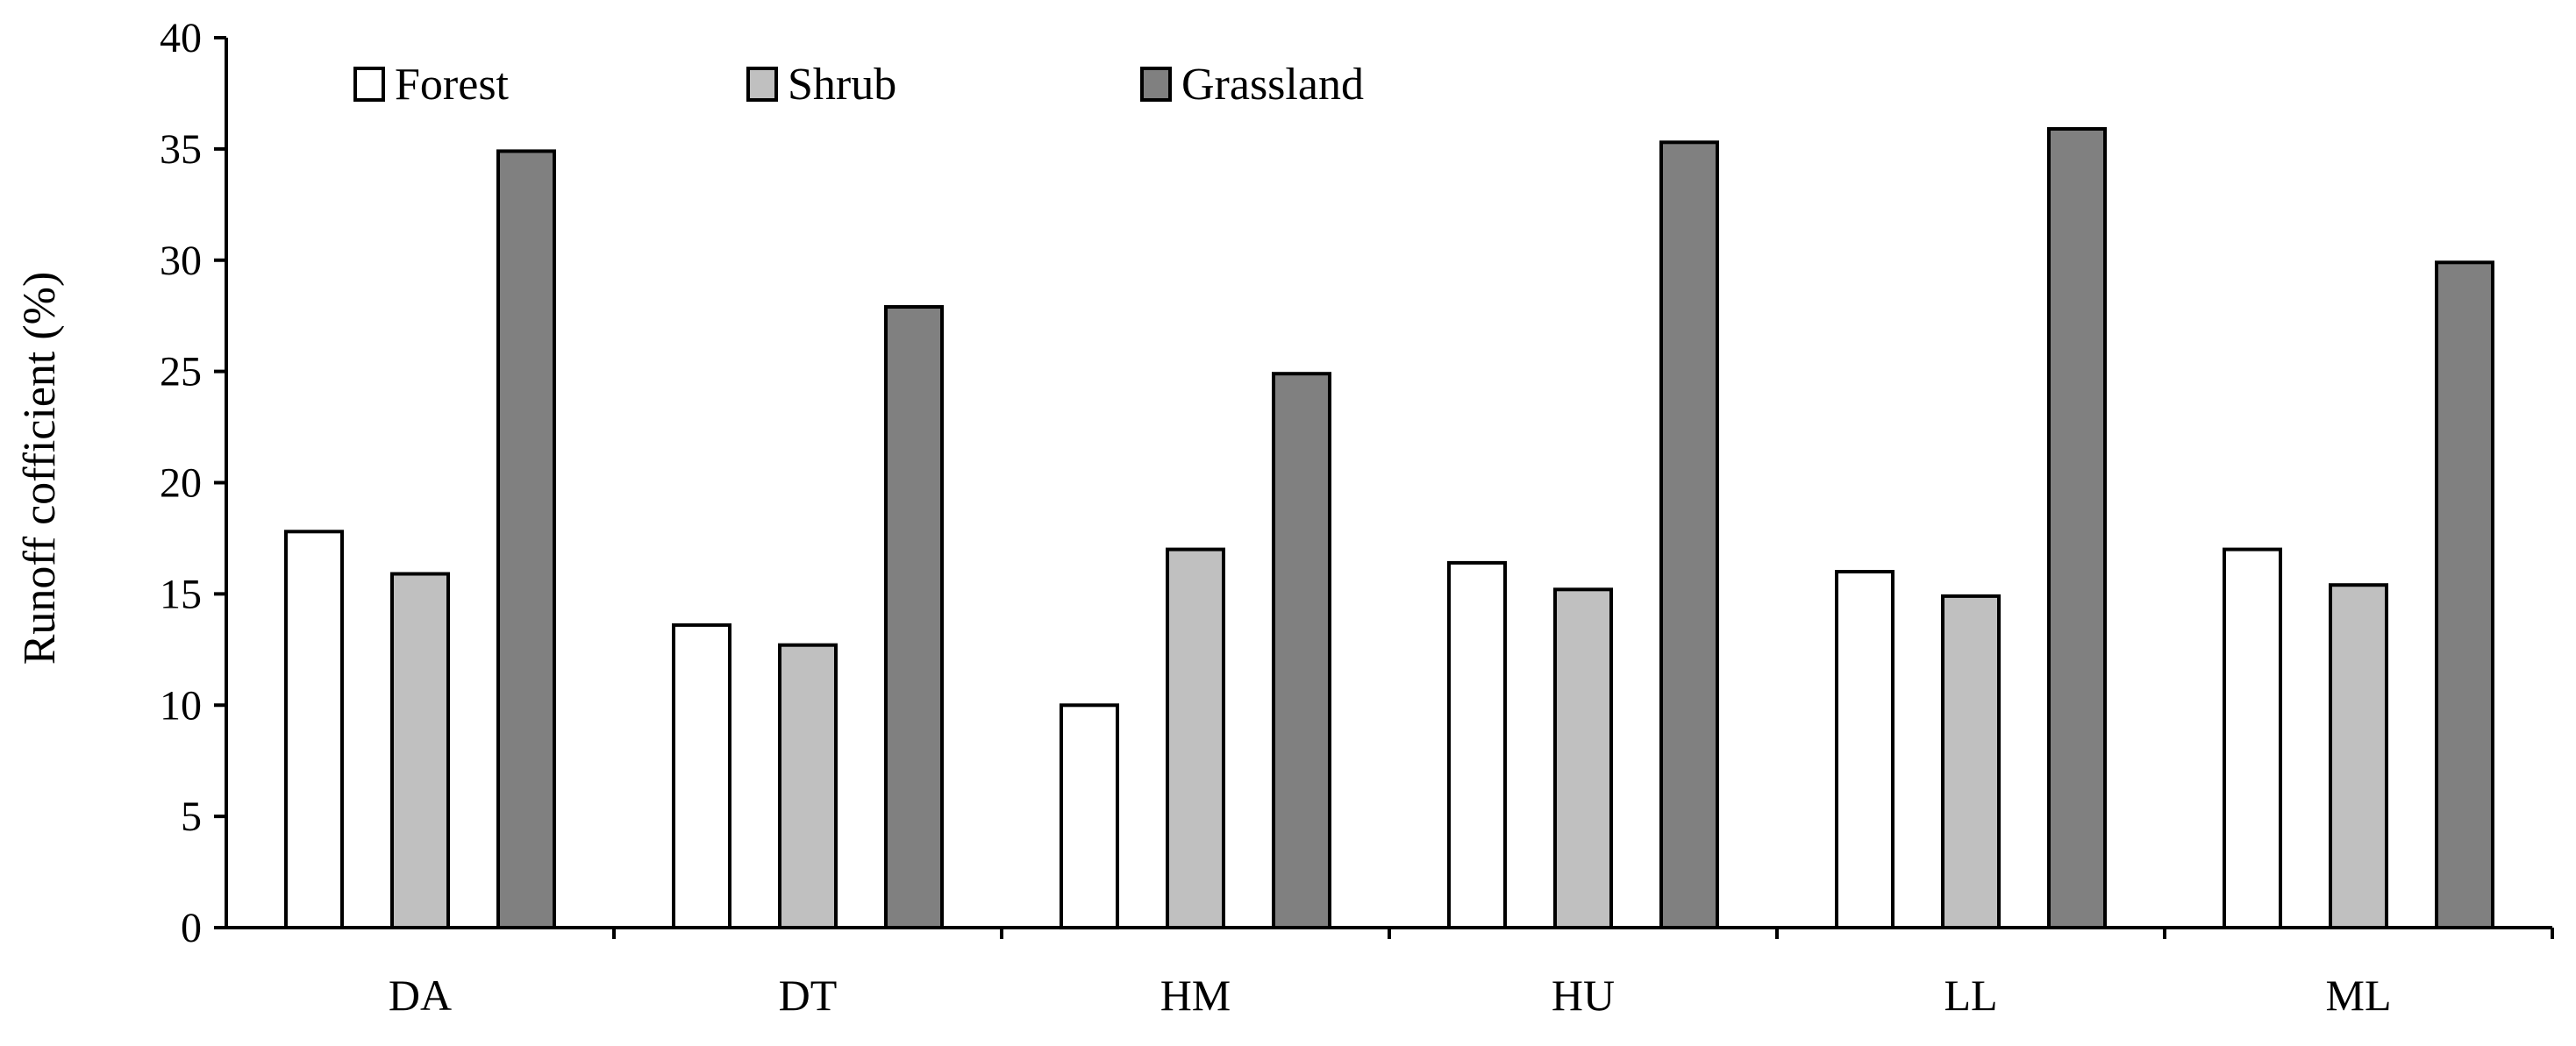  What do you see at coordinates (1195, 995) in the screenshot?
I see `x-category-label: HM` at bounding box center [1195, 995].